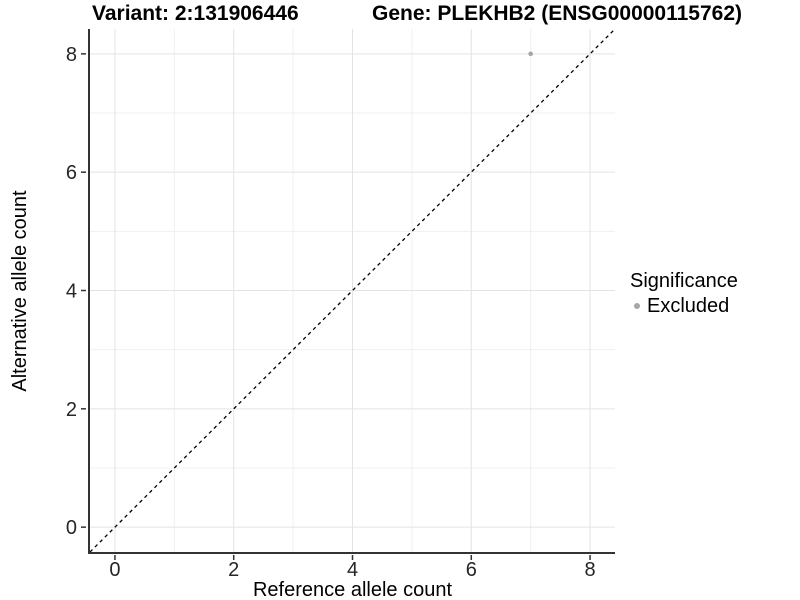 The height and width of the screenshot is (600, 800). I want to click on x-axis-title: Reference allele count, so click(352, 589).